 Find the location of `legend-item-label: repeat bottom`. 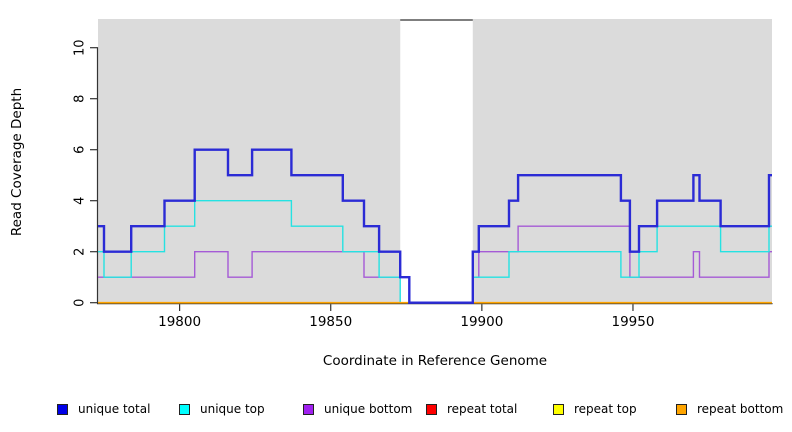

legend-item-label: repeat bottom is located at coordinates (740, 409).